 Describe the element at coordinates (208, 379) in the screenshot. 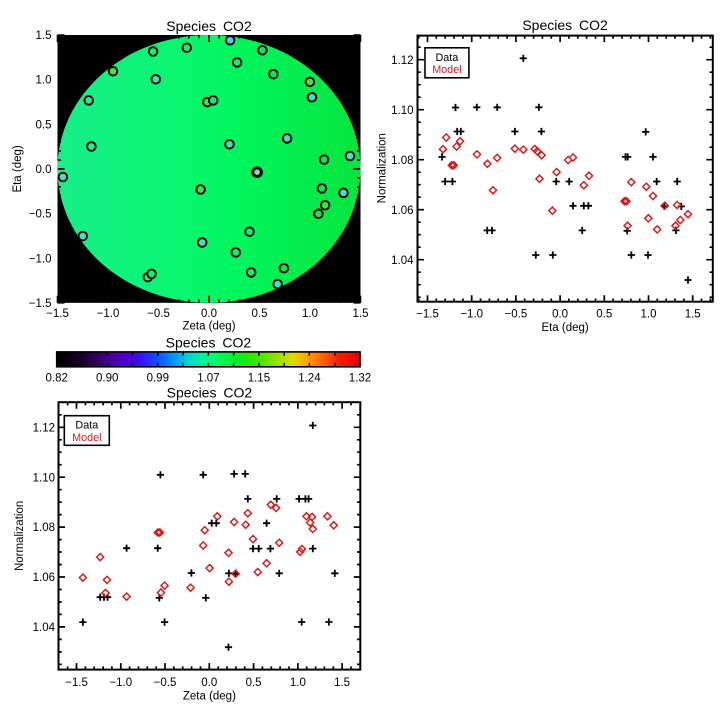

I see `svg-text: 1.07` at that location.